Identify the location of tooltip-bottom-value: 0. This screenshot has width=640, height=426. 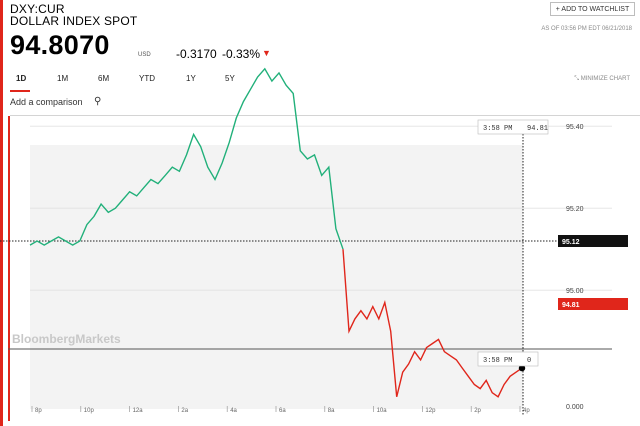
(529, 361).